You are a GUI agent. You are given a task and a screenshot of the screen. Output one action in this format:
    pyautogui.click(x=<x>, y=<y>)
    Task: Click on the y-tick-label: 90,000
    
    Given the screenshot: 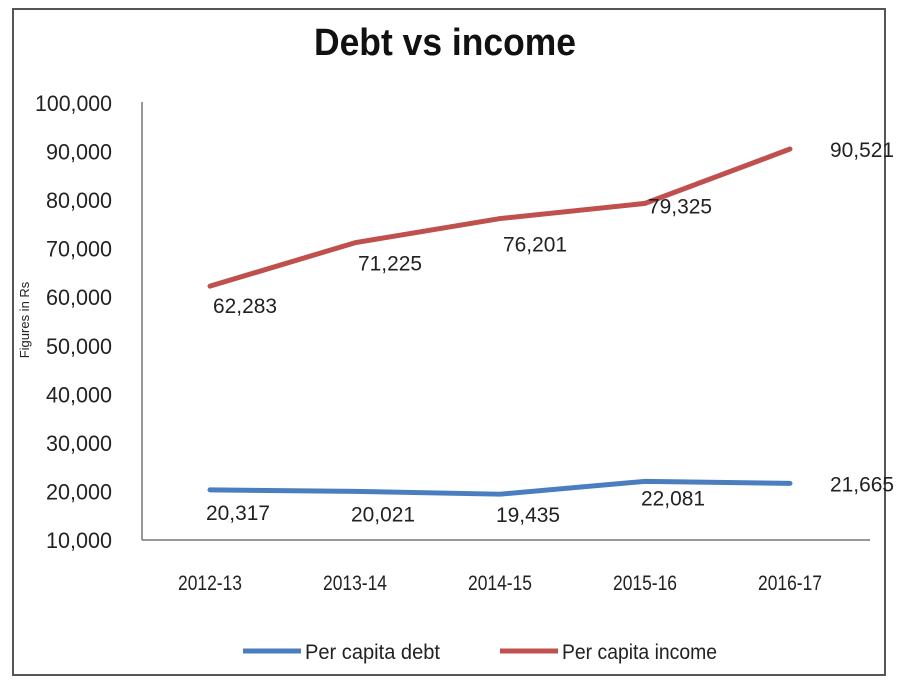 What is the action you would take?
    pyautogui.click(x=79, y=152)
    